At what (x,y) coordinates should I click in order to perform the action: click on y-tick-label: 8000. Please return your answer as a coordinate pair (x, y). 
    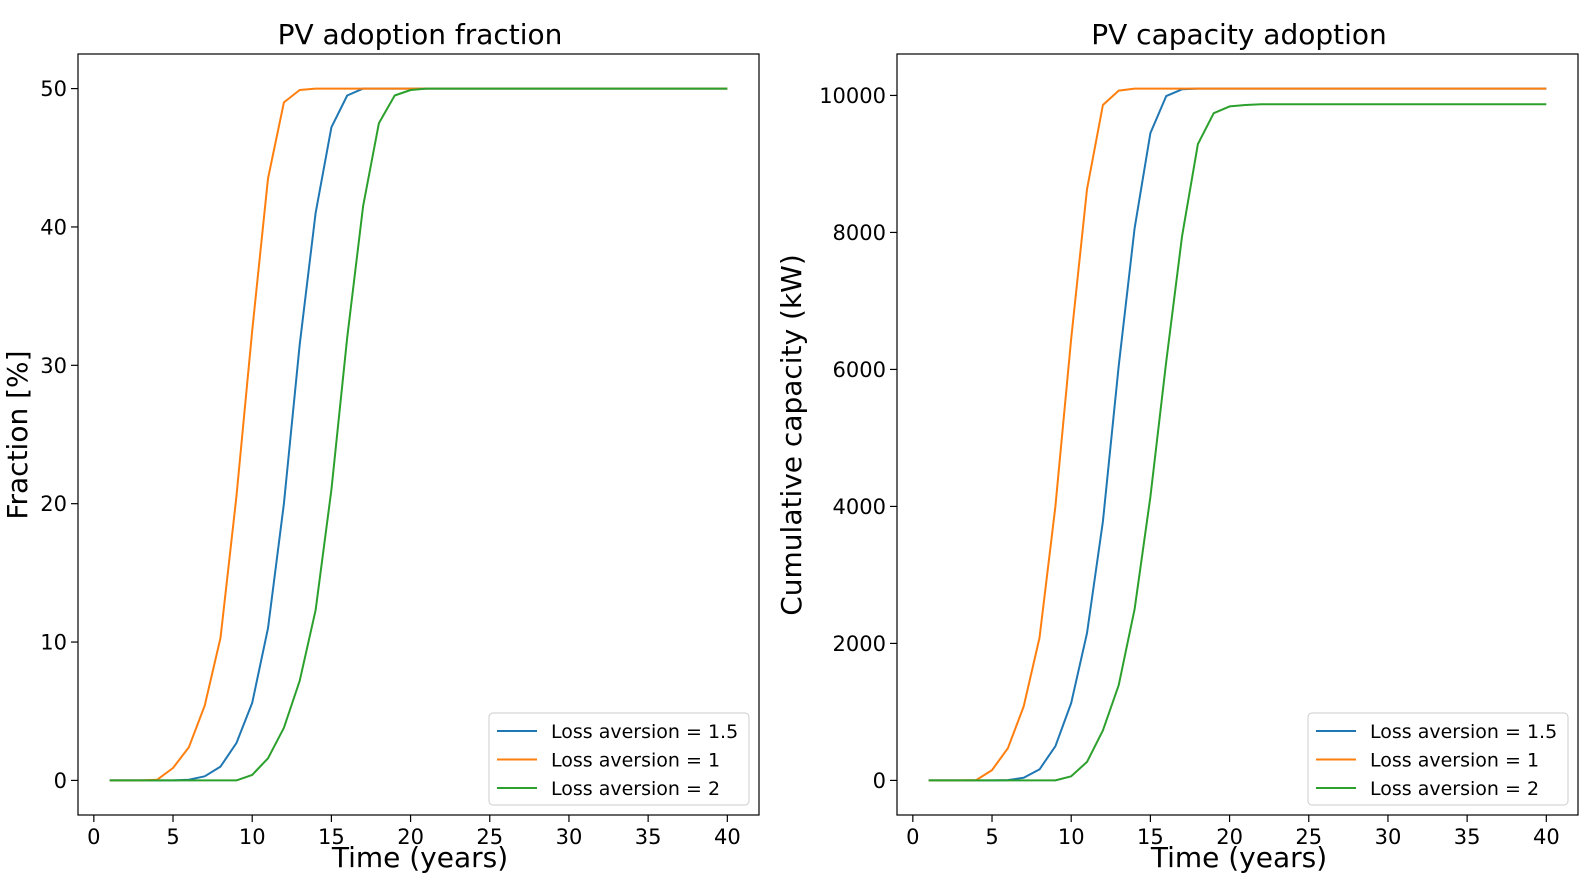
    Looking at the image, I should click on (859, 233).